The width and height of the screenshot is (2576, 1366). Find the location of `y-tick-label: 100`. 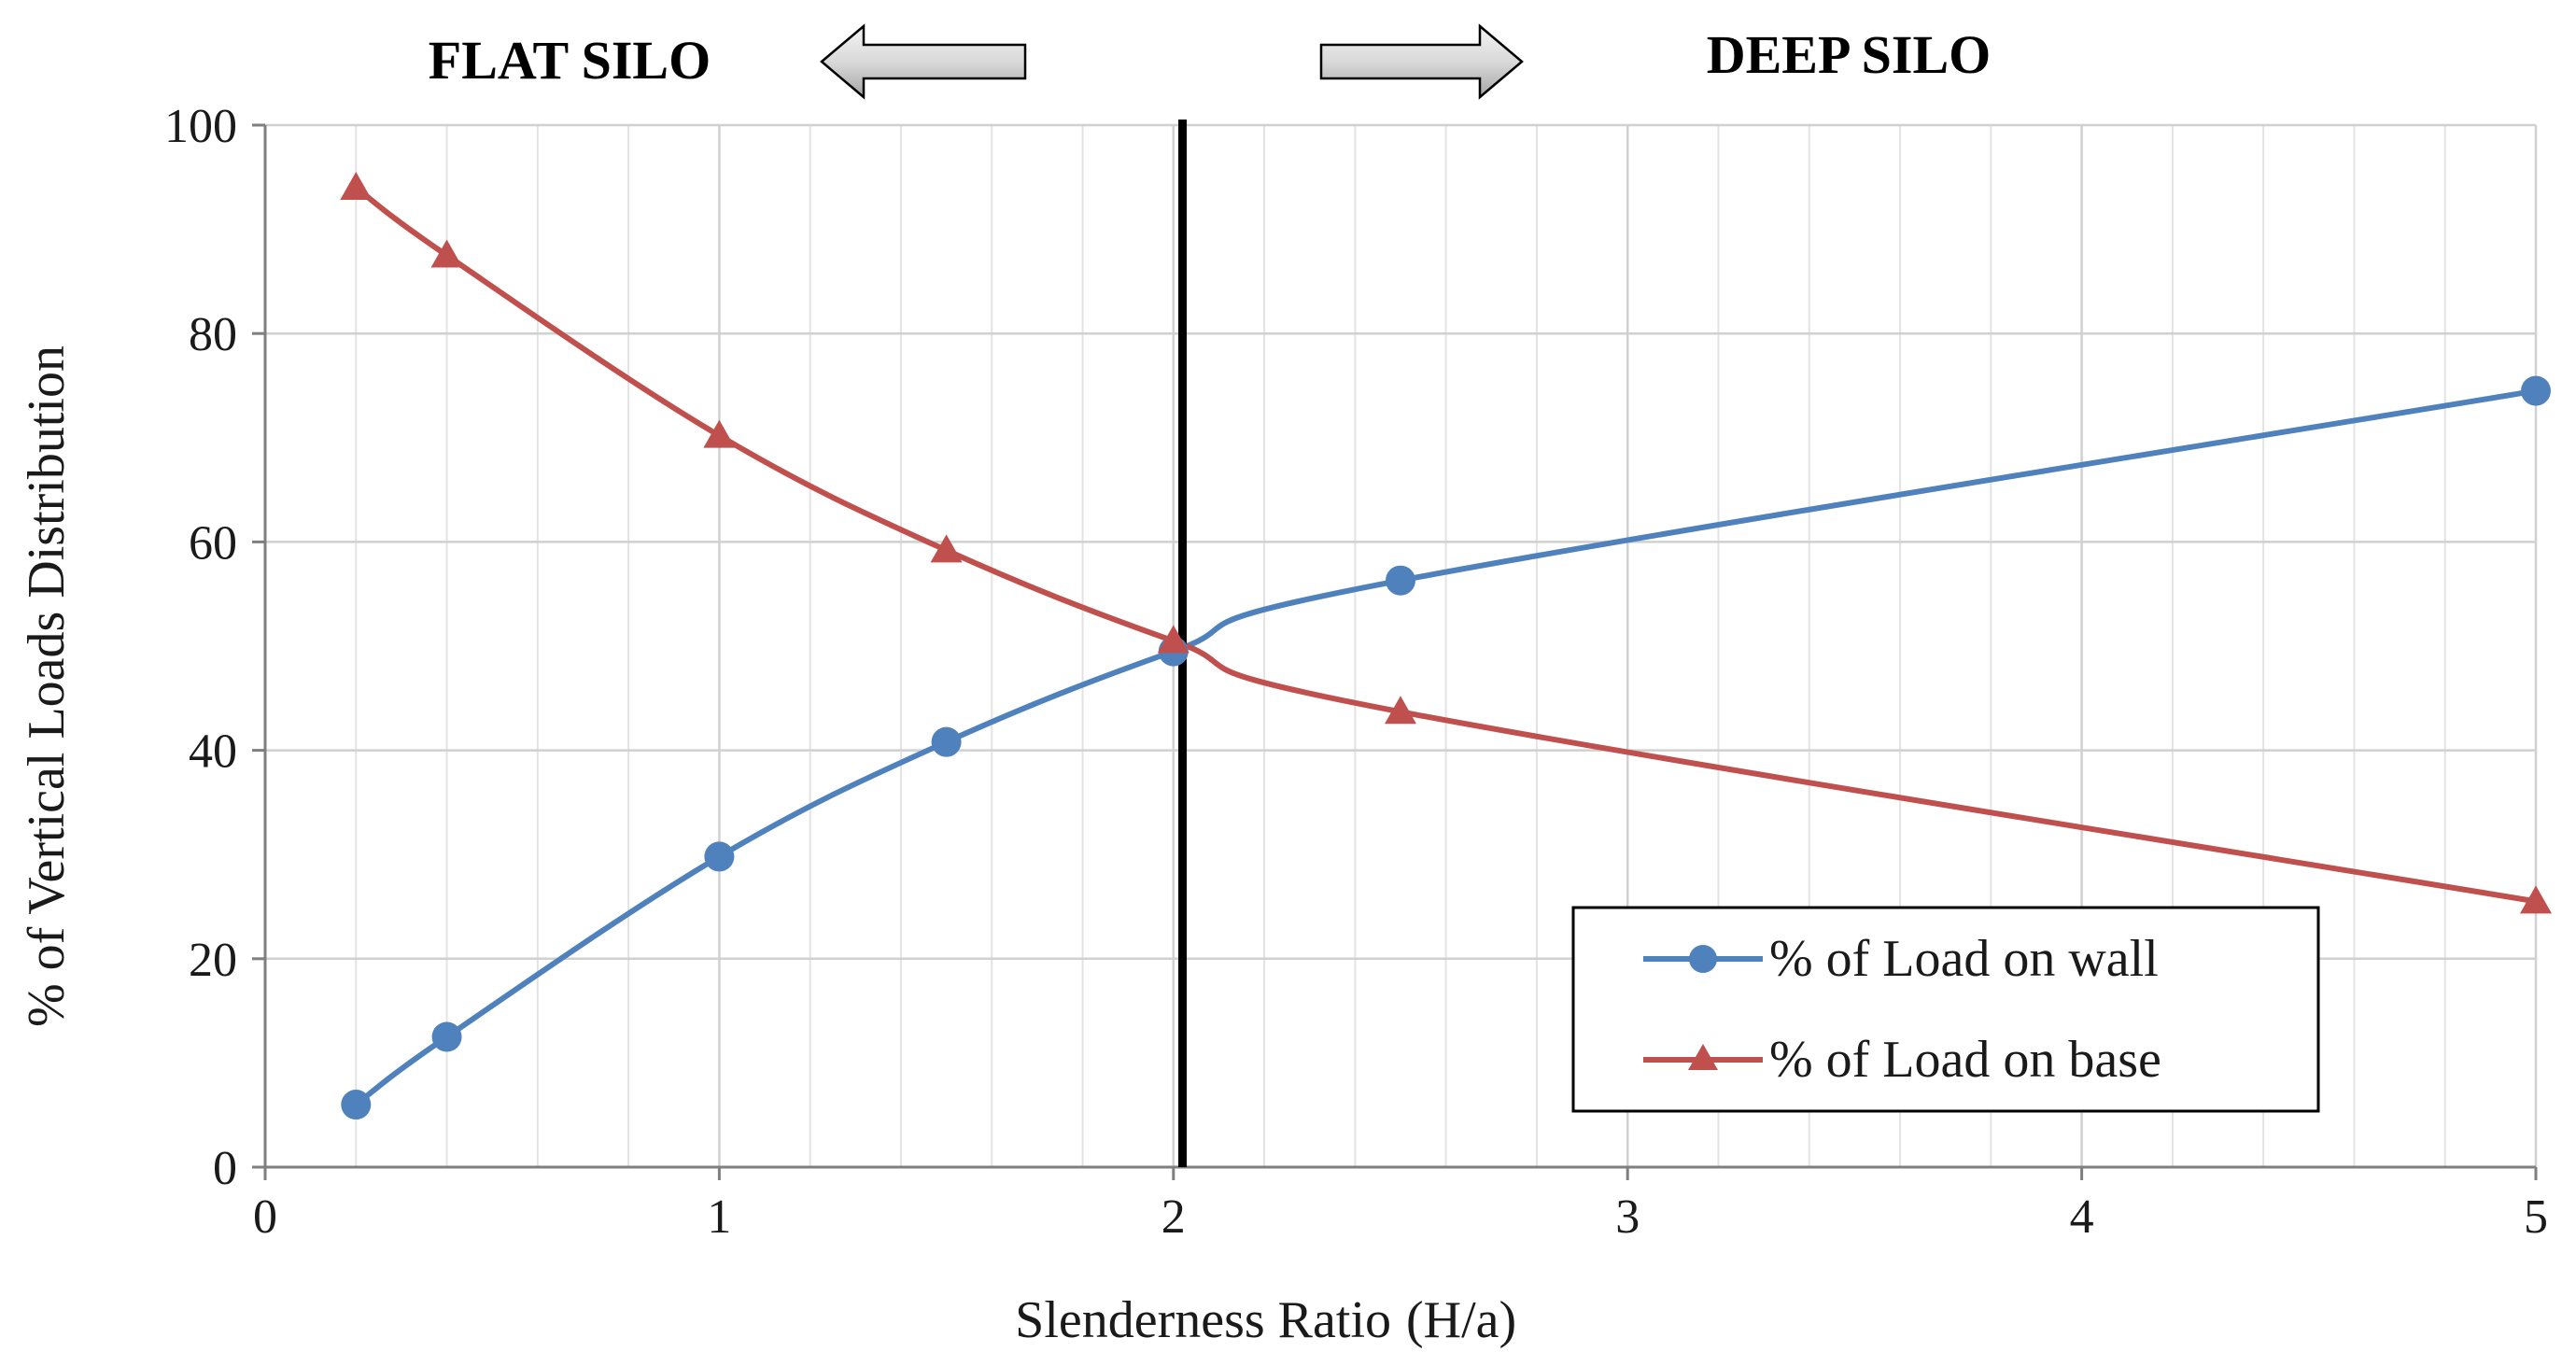

y-tick-label: 100 is located at coordinates (200, 126).